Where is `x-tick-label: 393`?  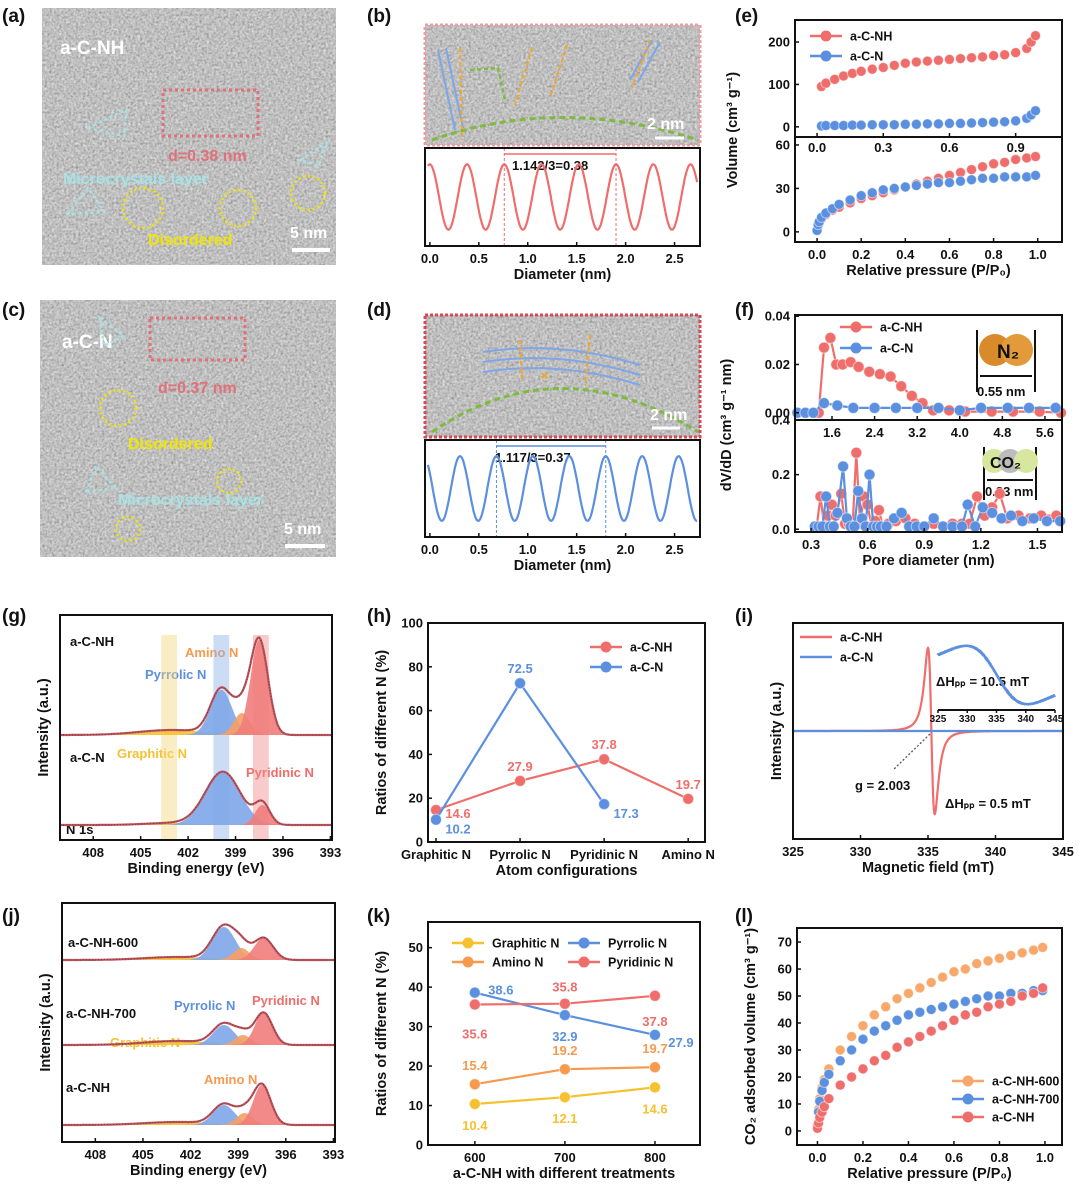 x-tick-label: 393 is located at coordinates (331, 852).